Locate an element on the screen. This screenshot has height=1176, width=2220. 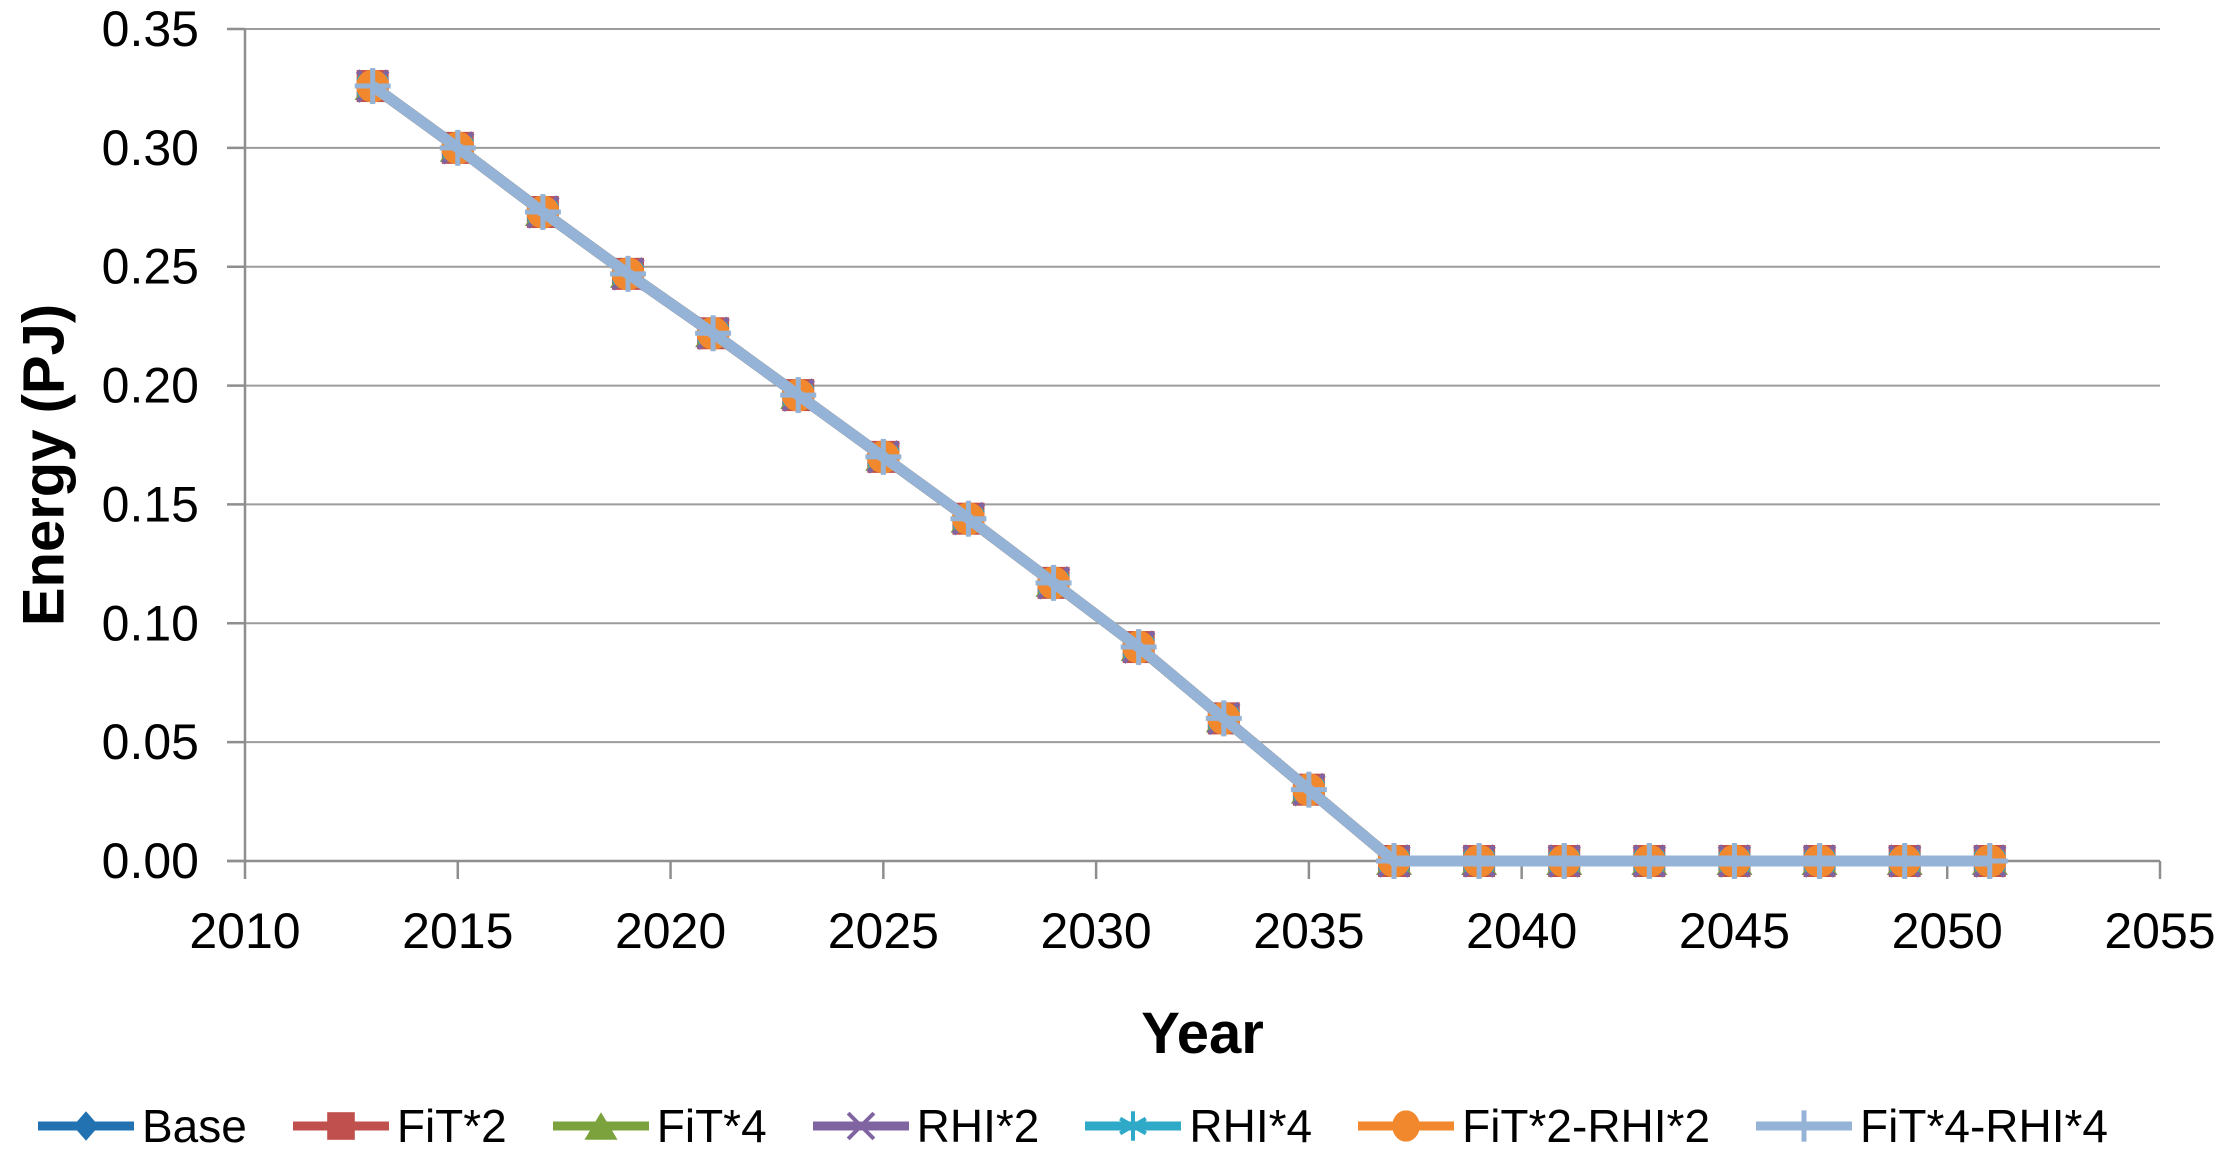
x-axis-title: Year is located at coordinates (1202, 1033).